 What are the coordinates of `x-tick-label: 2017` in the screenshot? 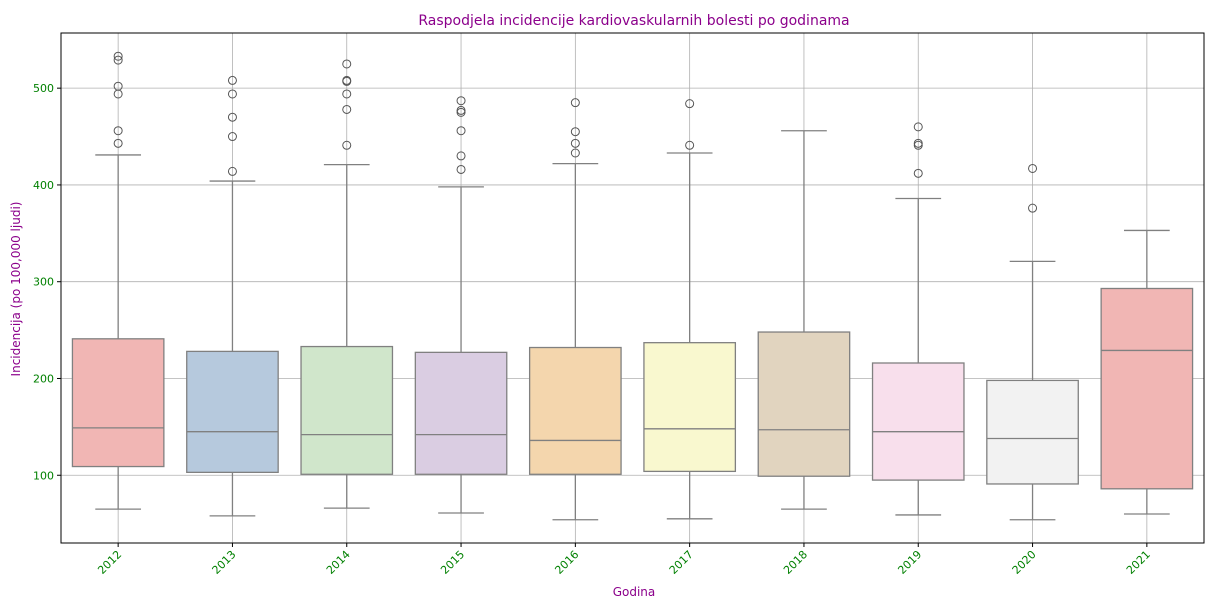 It's located at (681, 562).